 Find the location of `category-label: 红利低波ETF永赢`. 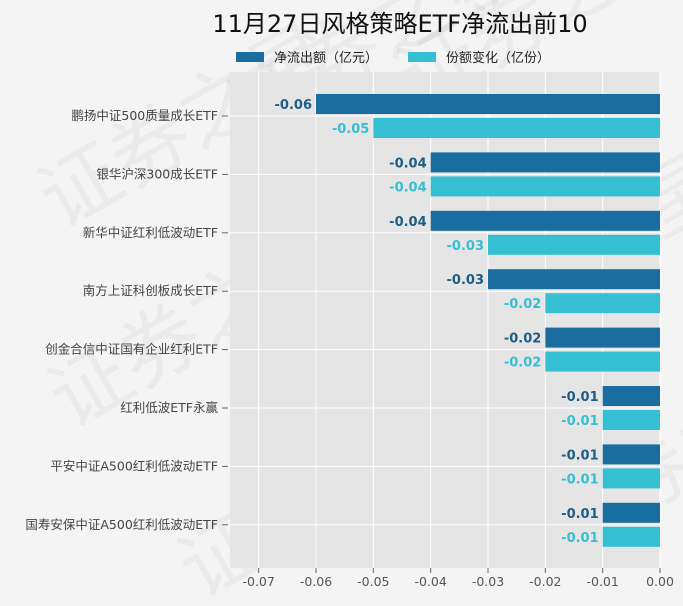

category-label: 红利低波ETF永赢 is located at coordinates (169, 407).